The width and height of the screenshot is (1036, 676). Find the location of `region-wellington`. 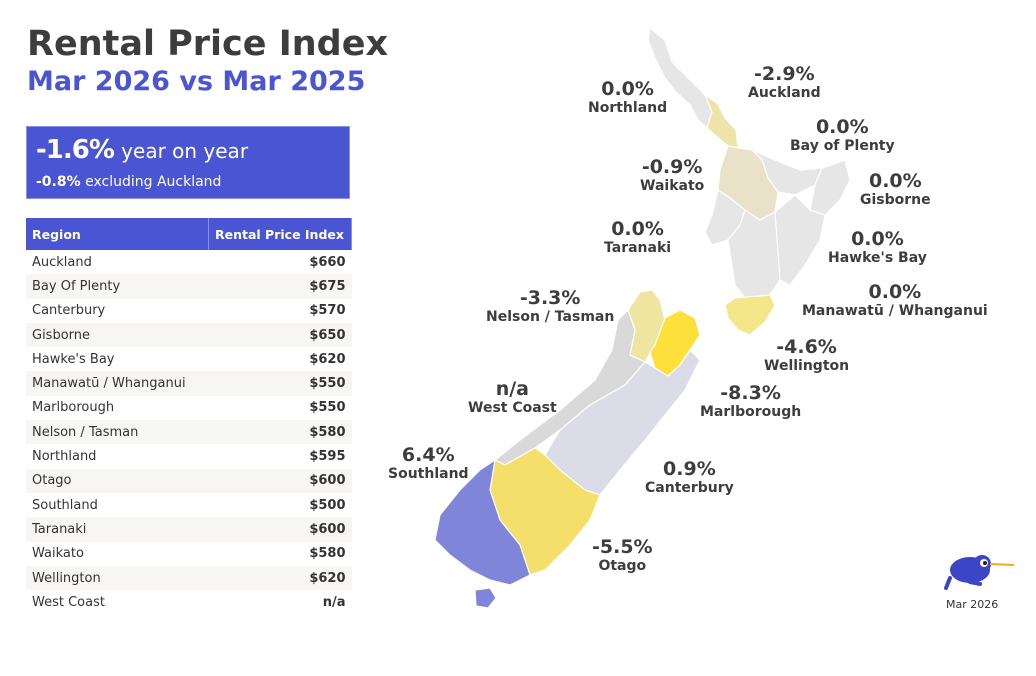

region-wellington is located at coordinates (750, 315).